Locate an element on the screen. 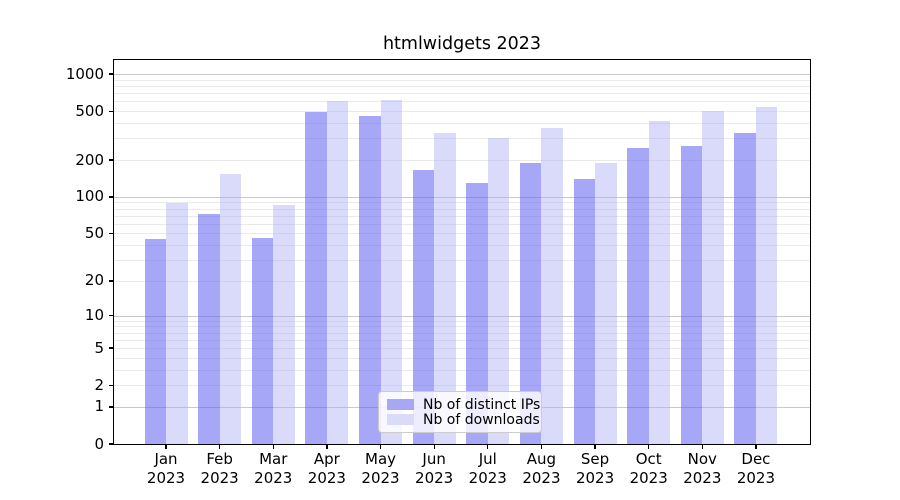 This screenshot has height=500, width=900. x-tick-month: Nov is located at coordinates (702, 459).